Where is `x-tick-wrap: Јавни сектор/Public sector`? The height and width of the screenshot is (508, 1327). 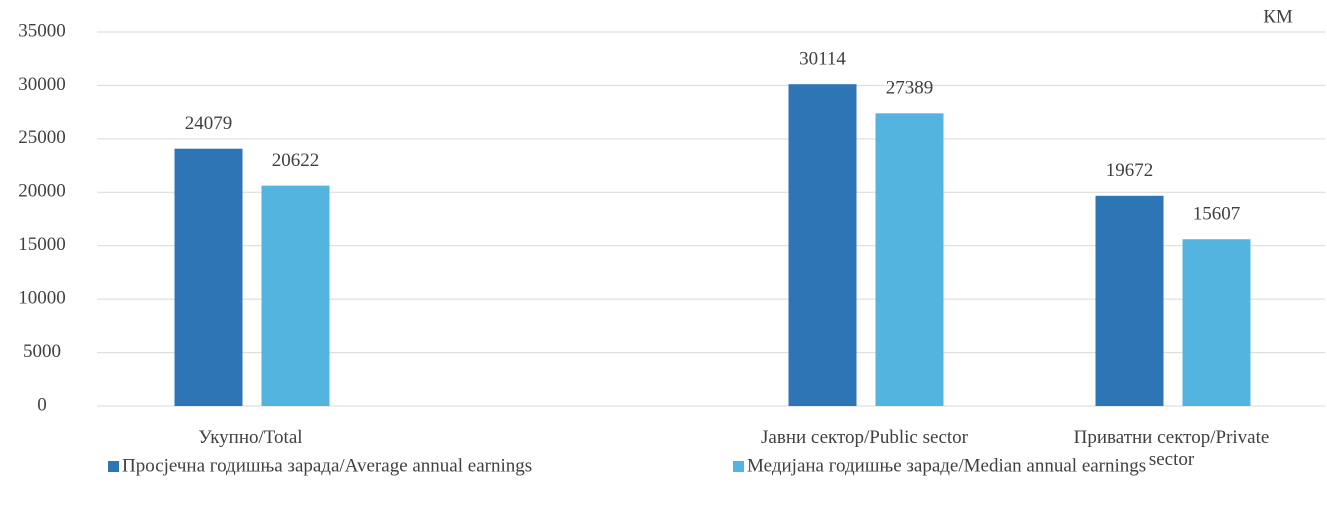
x-tick-wrap: Јавни сектор/Public sector is located at coordinates (864, 437).